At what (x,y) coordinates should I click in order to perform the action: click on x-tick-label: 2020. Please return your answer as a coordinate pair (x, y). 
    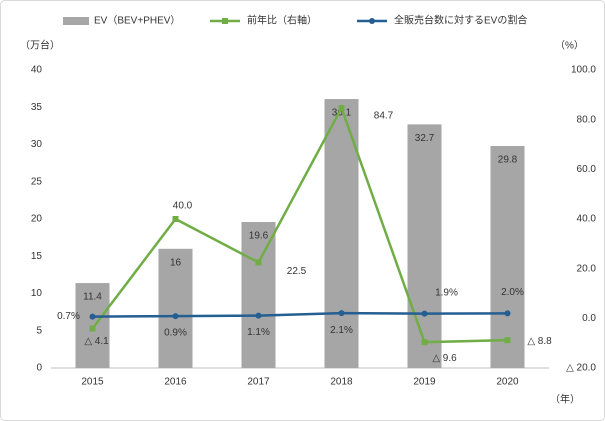
    Looking at the image, I should click on (507, 382).